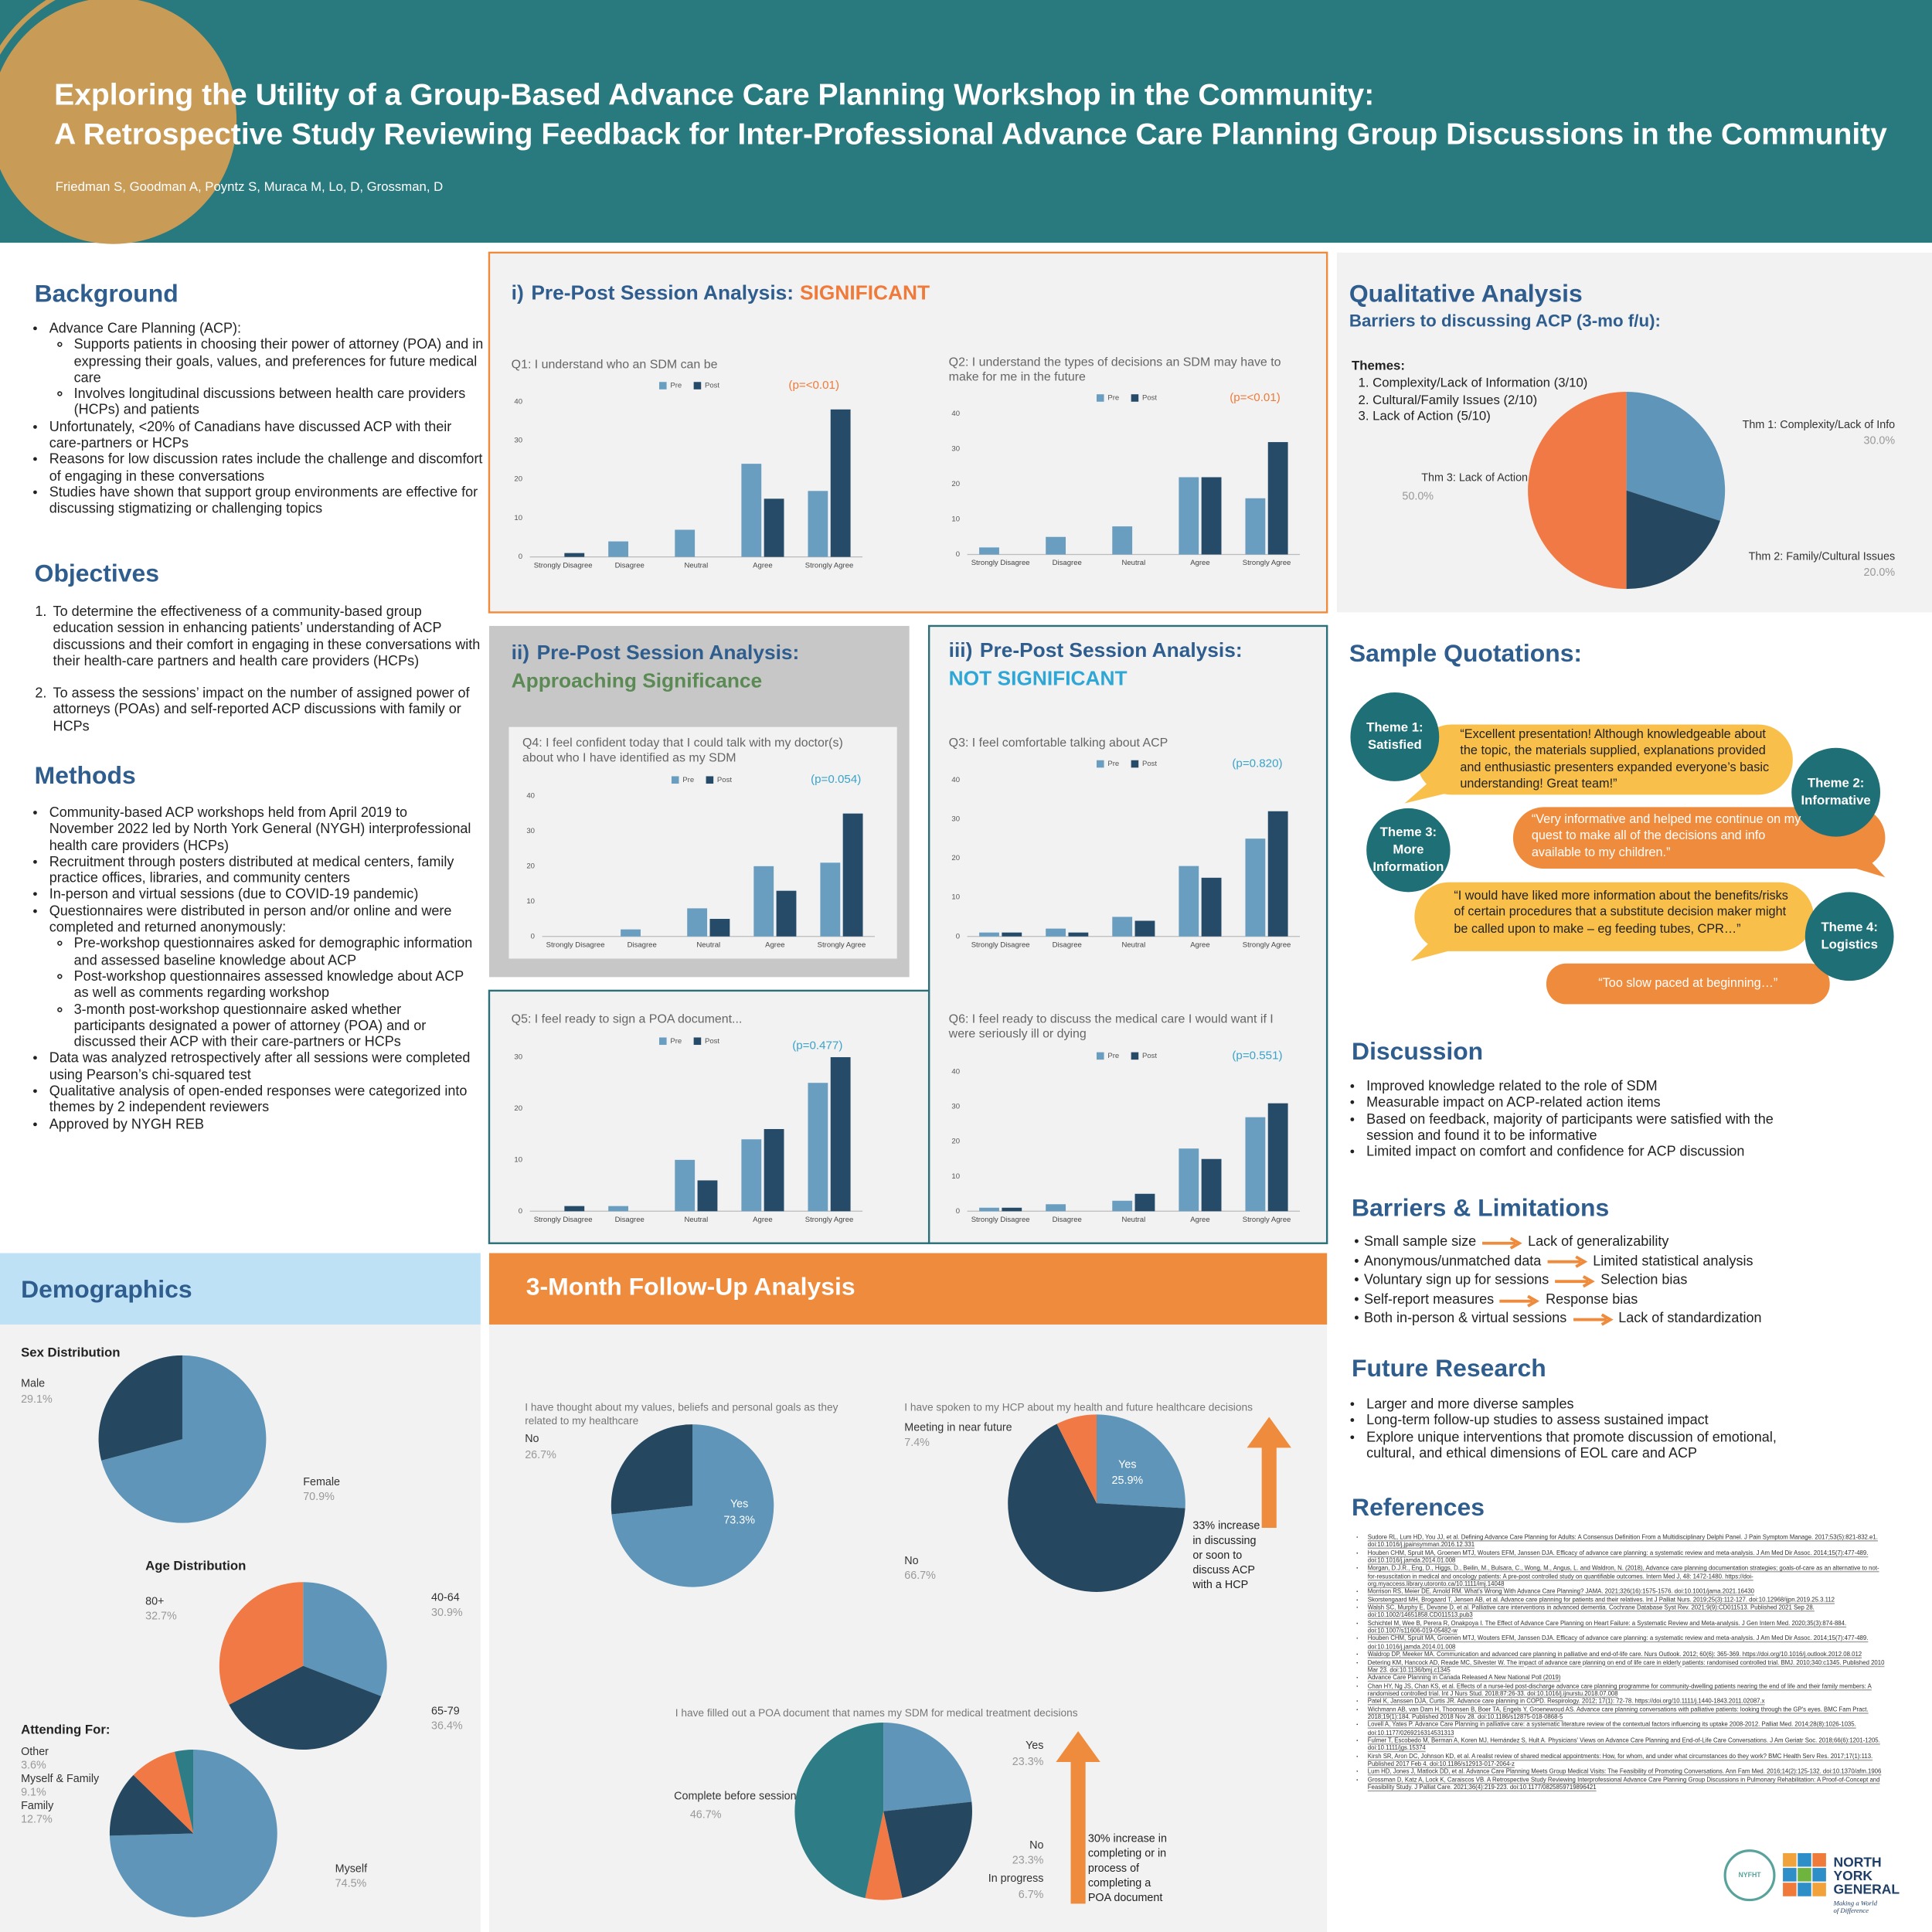 The height and width of the screenshot is (1932, 1932). Describe the element at coordinates (518, 518) in the screenshot. I see `y-tick-label: 10` at that location.